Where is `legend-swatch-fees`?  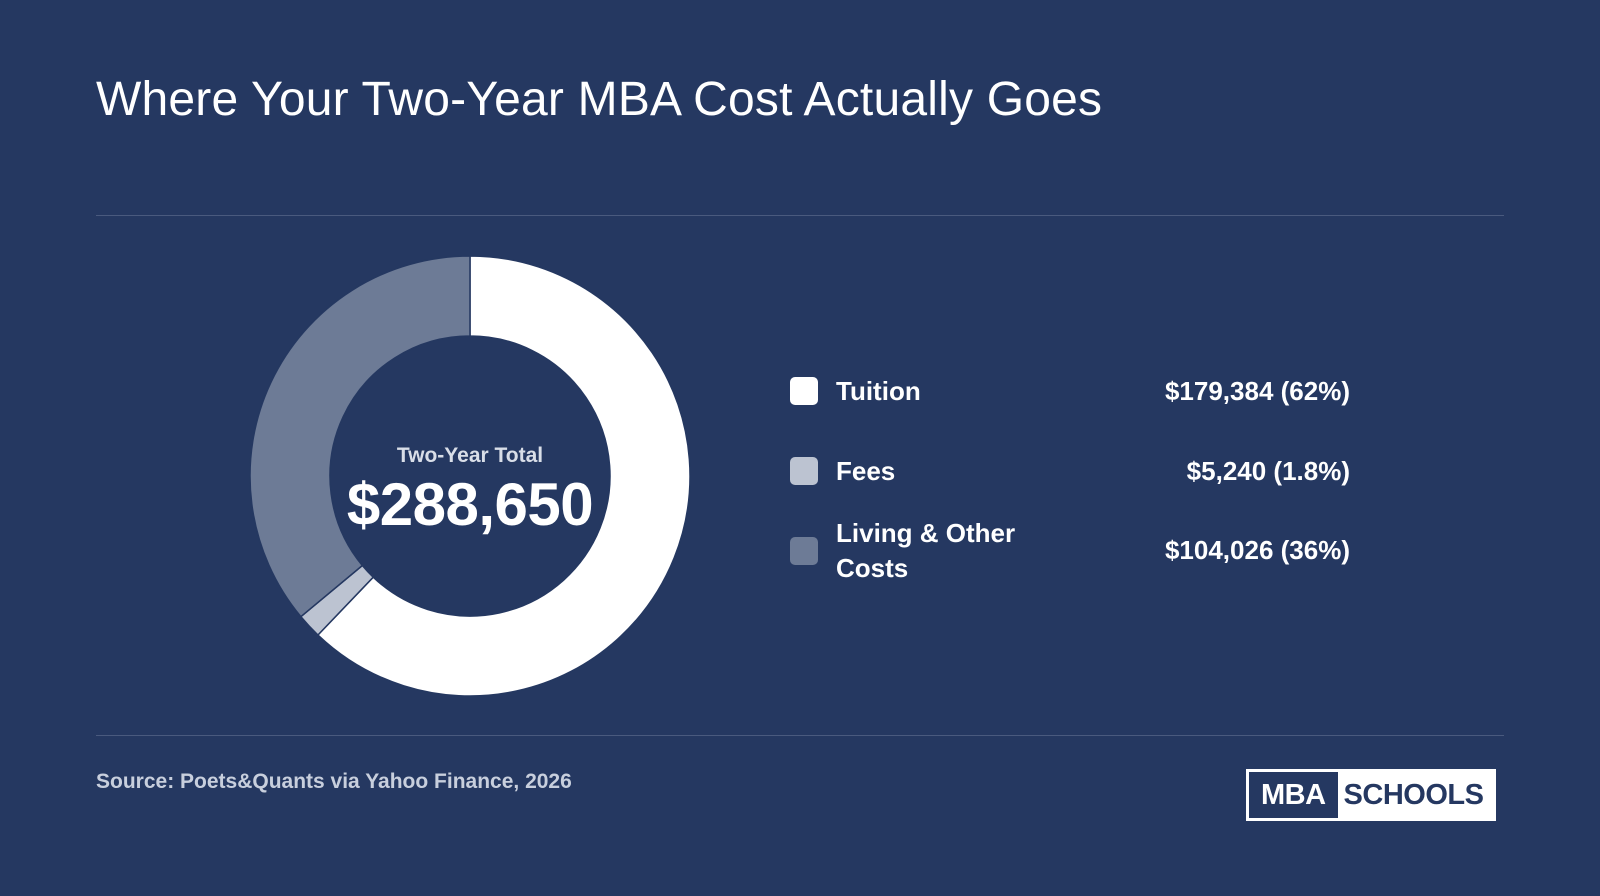 legend-swatch-fees is located at coordinates (804, 471).